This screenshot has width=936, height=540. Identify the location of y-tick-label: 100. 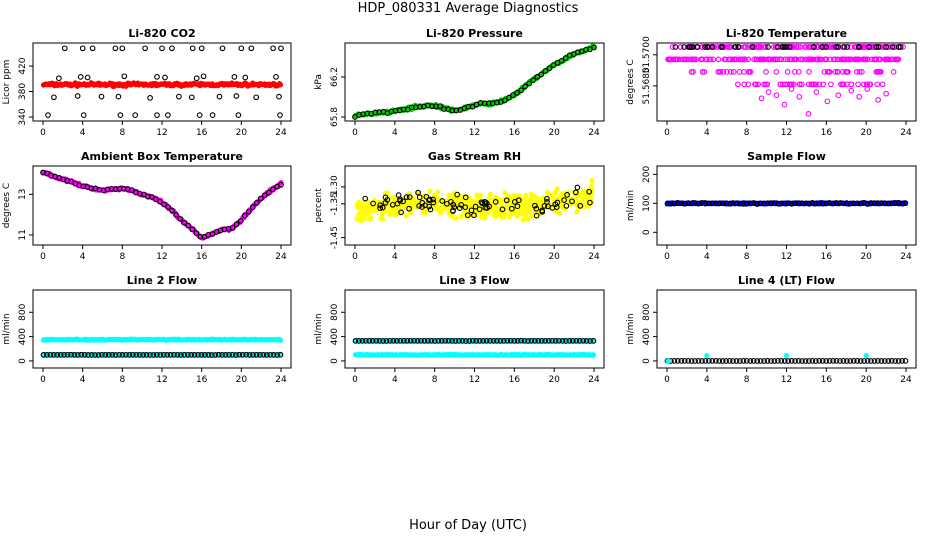
(647, 202).